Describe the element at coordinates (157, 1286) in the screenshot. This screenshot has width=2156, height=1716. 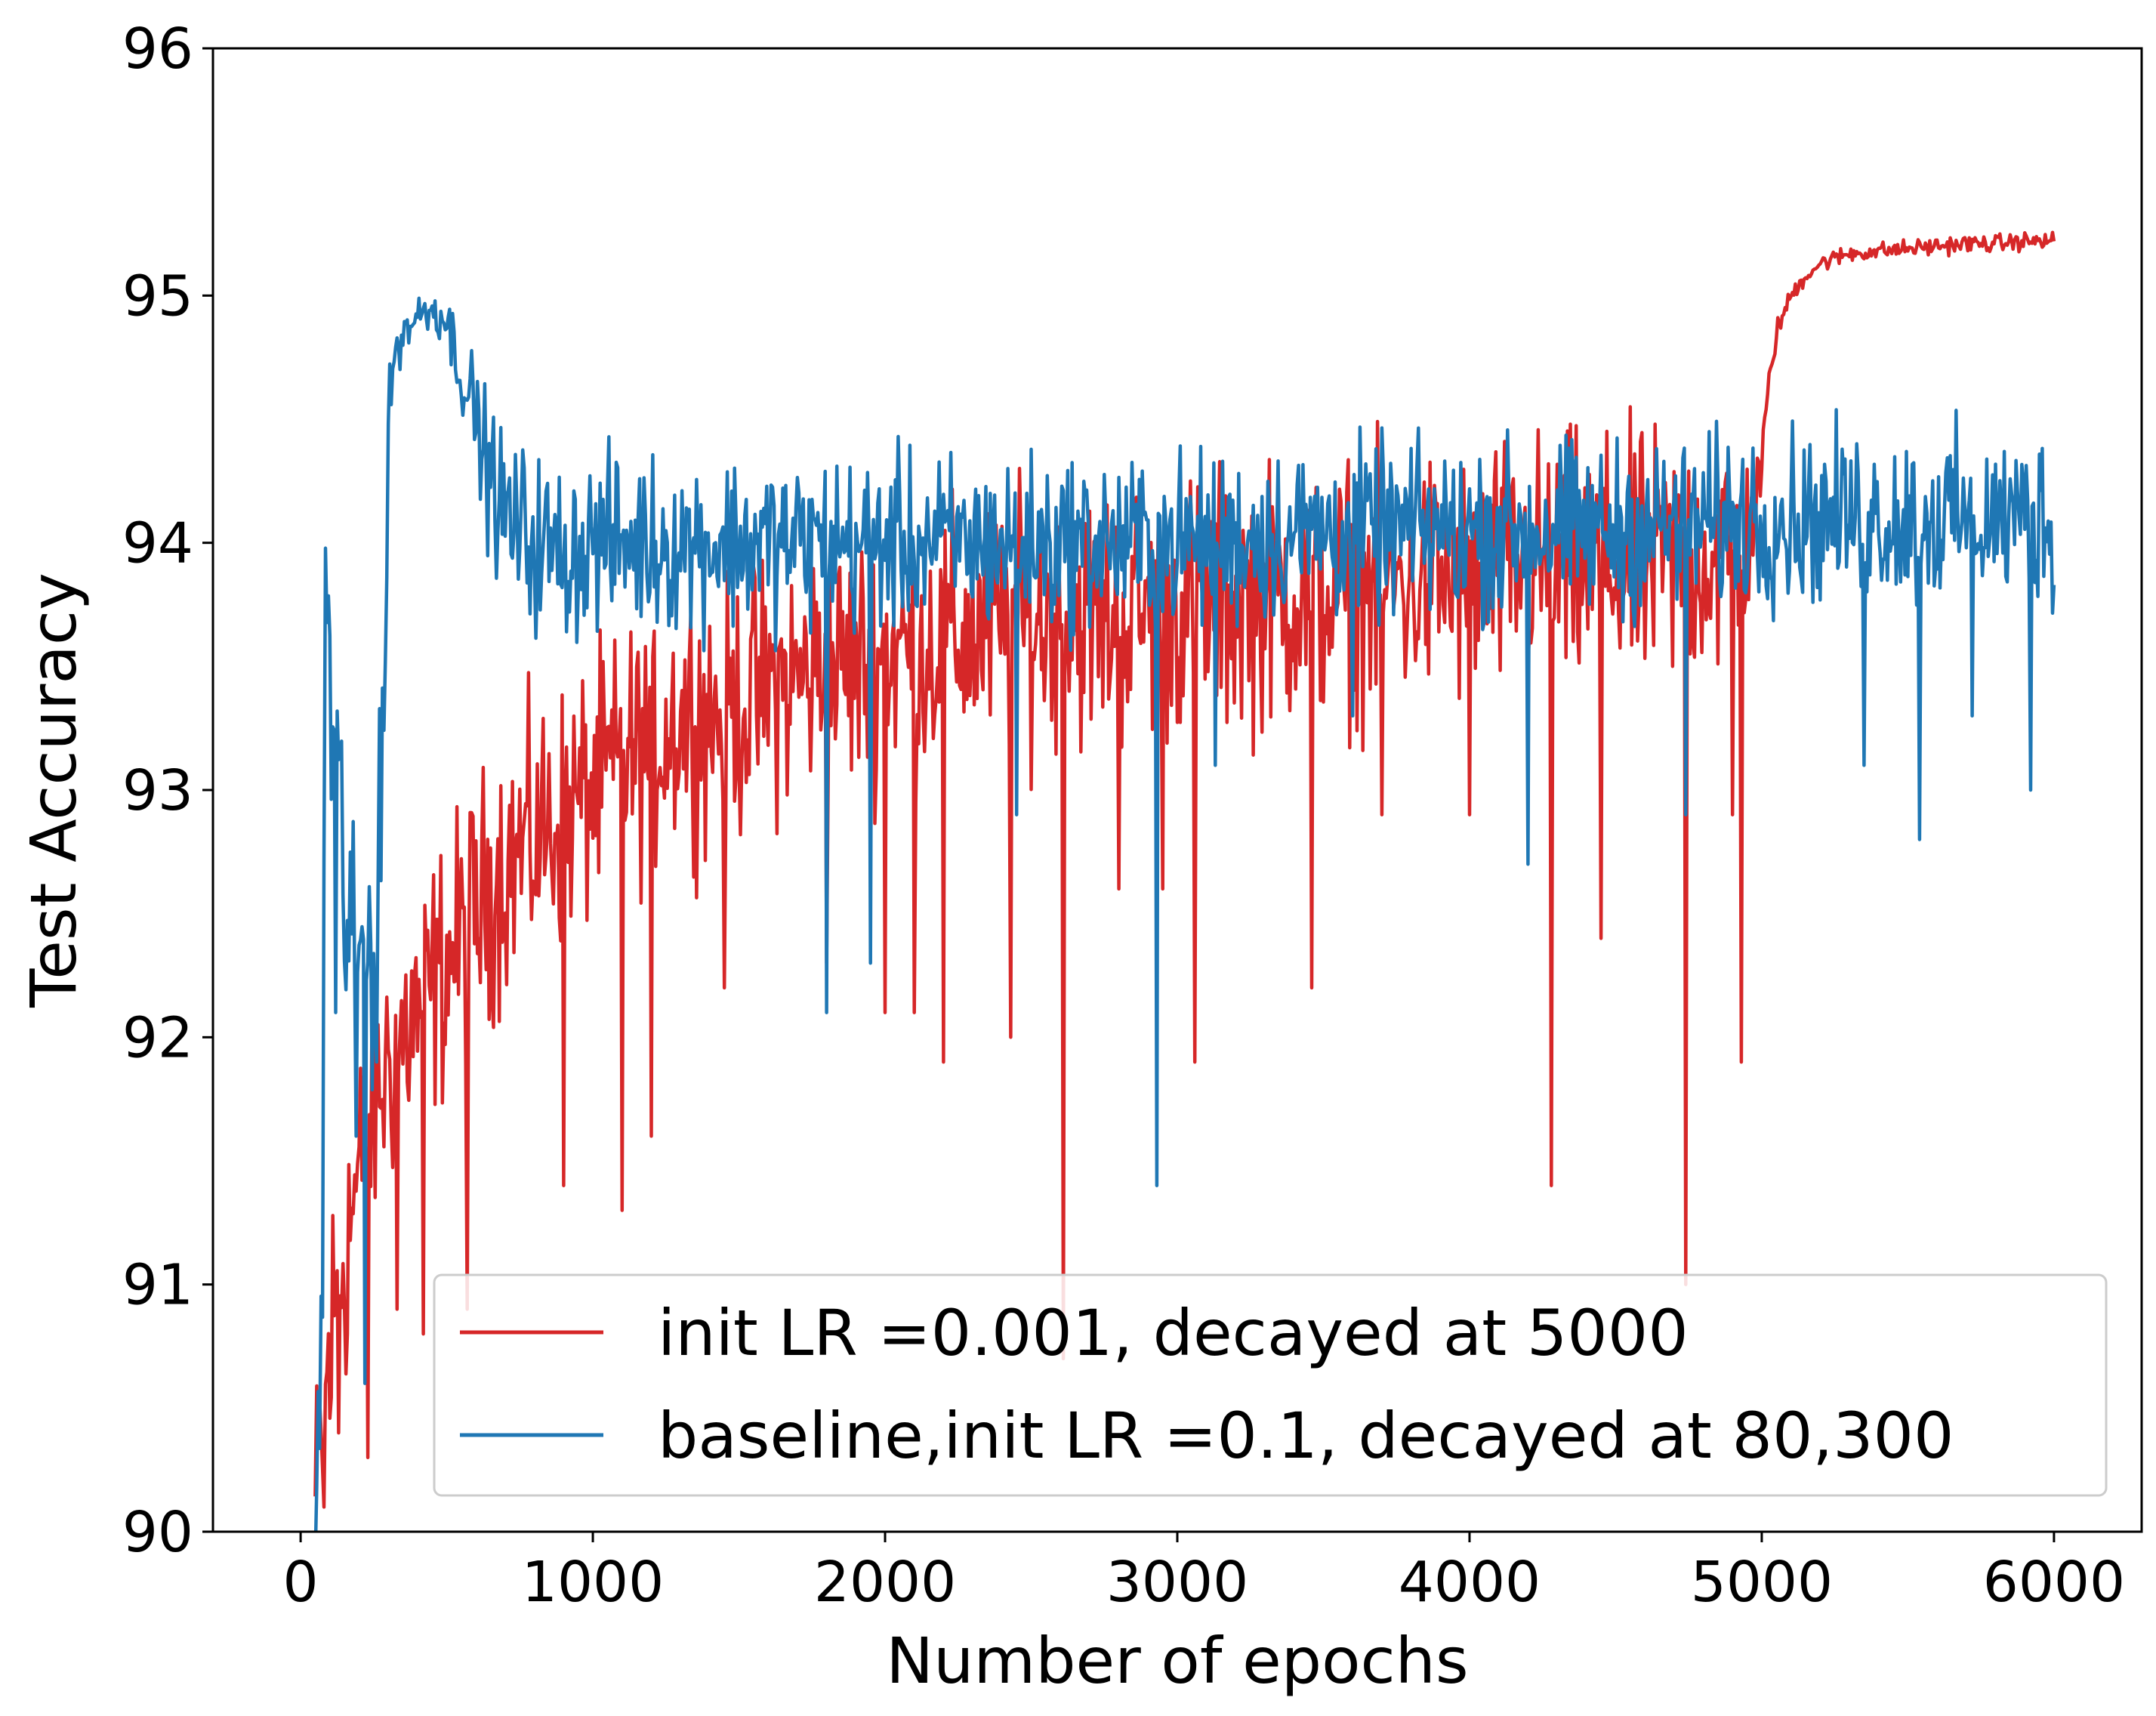
I see `y-tick-label: 91` at that location.